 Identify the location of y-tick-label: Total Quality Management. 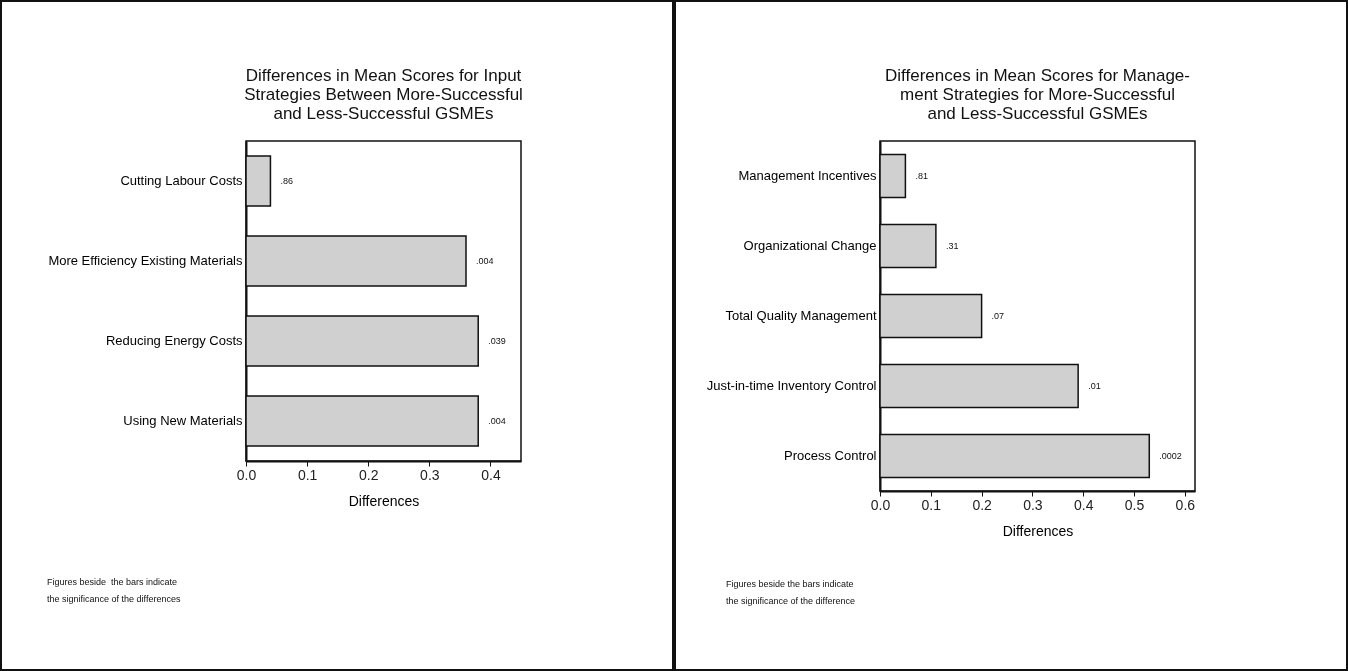
(801, 315).